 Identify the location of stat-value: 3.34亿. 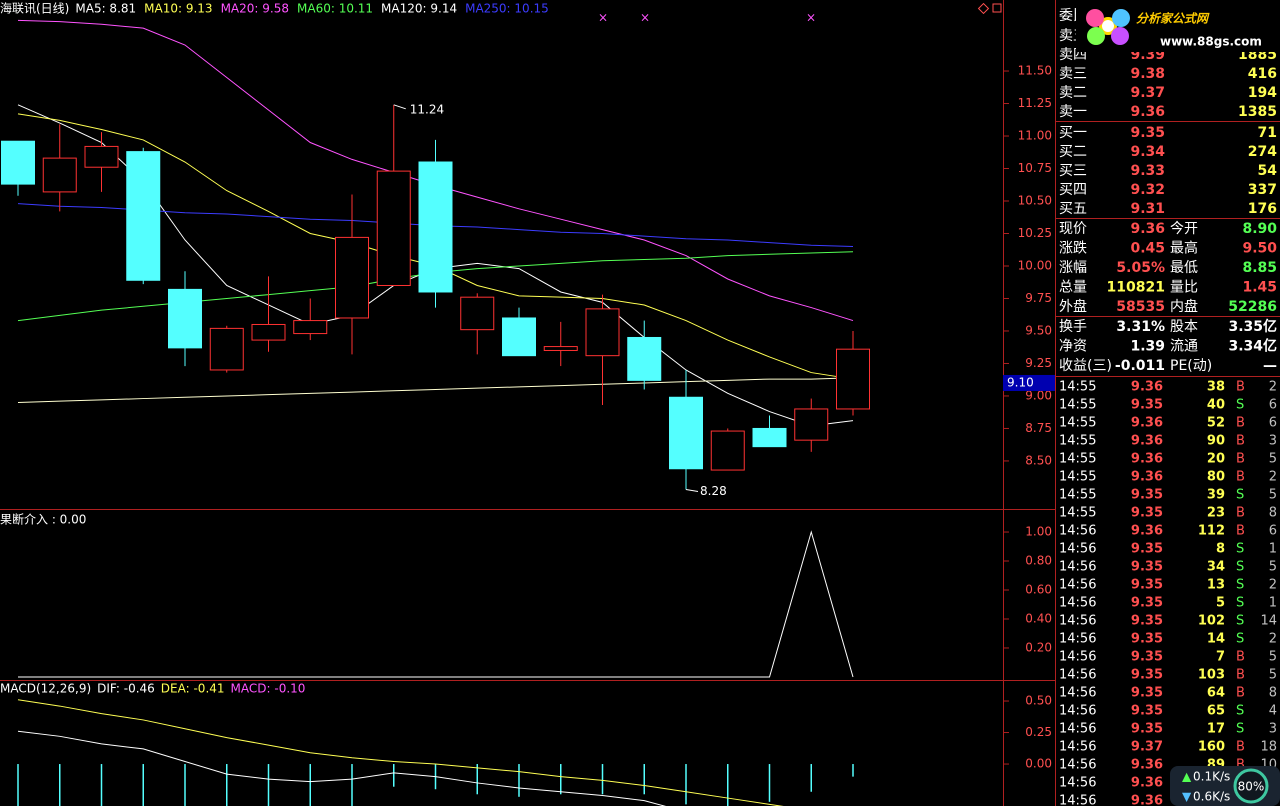
(1252, 346).